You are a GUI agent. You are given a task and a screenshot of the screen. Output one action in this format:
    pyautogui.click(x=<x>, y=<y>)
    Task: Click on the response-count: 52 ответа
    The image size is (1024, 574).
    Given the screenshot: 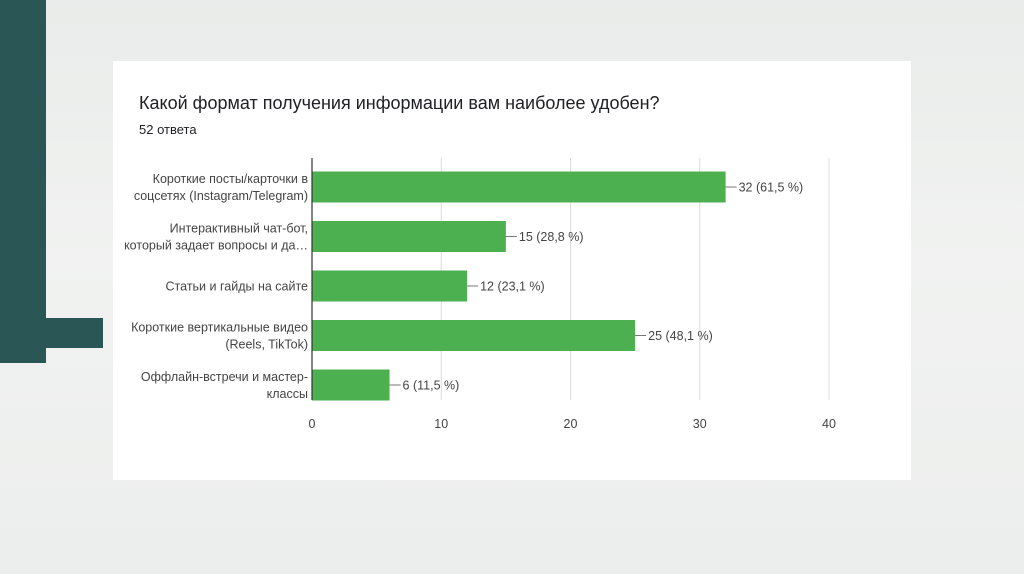 What is the action you would take?
    pyautogui.click(x=168, y=129)
    